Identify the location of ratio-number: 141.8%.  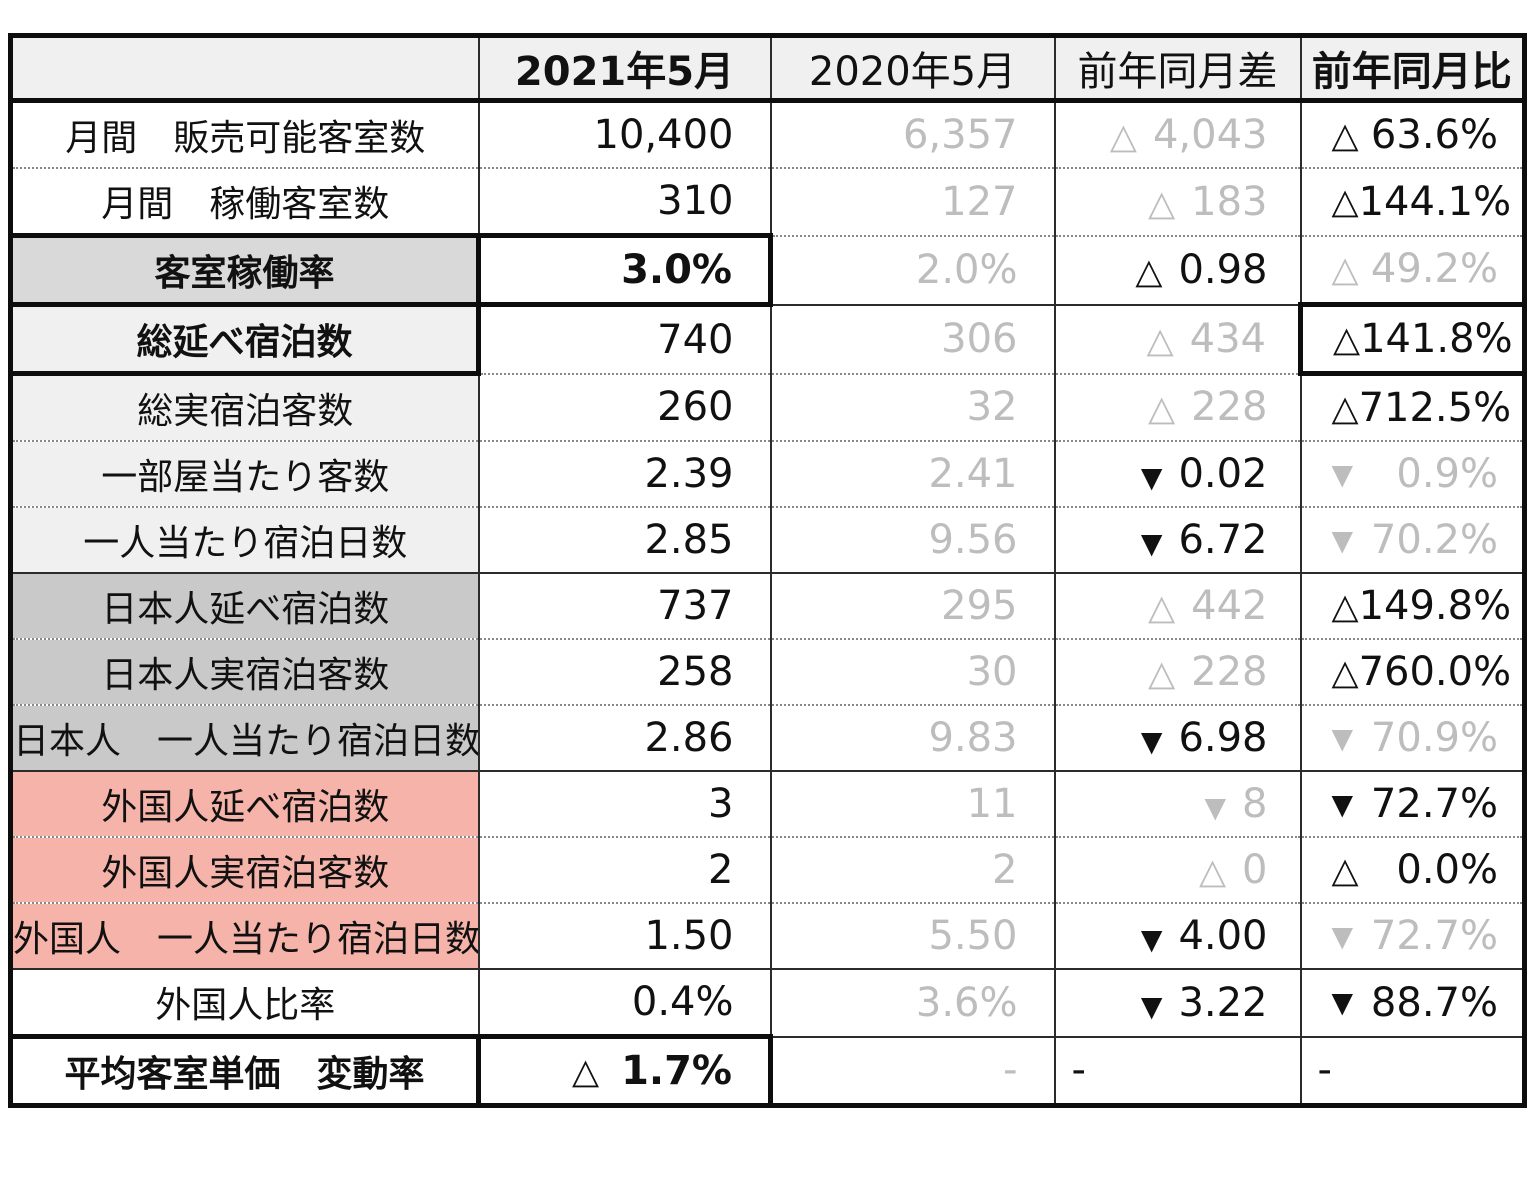
(1436, 339).